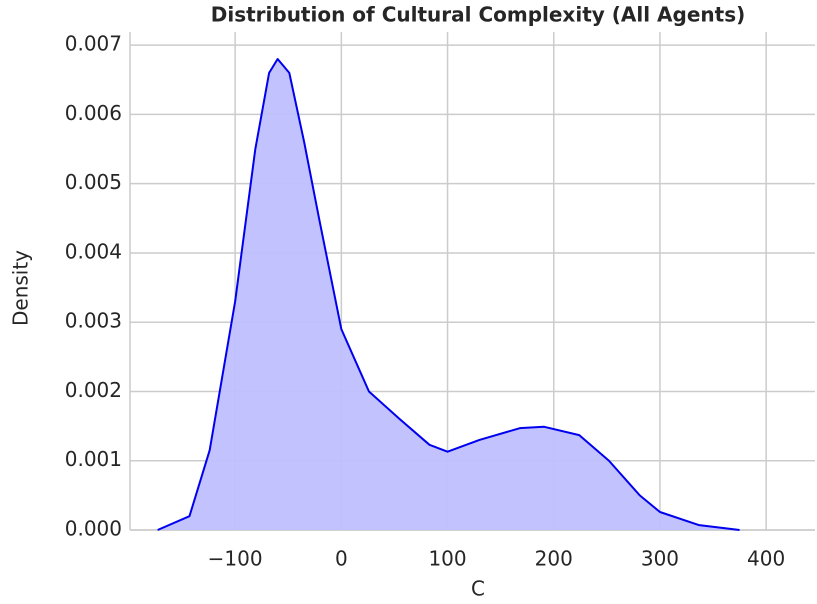 This screenshot has width=817, height=604. What do you see at coordinates (766, 559) in the screenshot?
I see `x-tick-label: 400` at bounding box center [766, 559].